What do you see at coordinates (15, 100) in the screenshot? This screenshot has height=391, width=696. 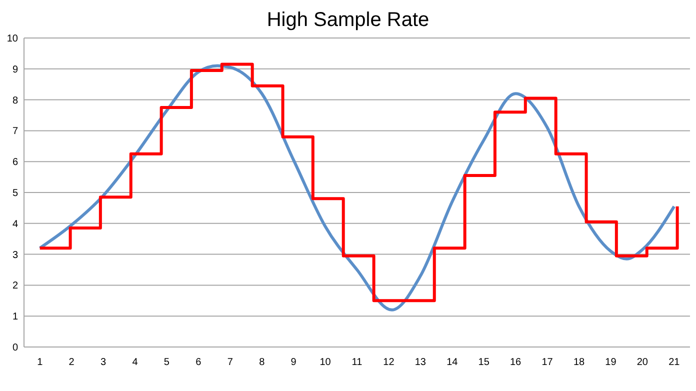 I see `y-tick-label: 8` at bounding box center [15, 100].